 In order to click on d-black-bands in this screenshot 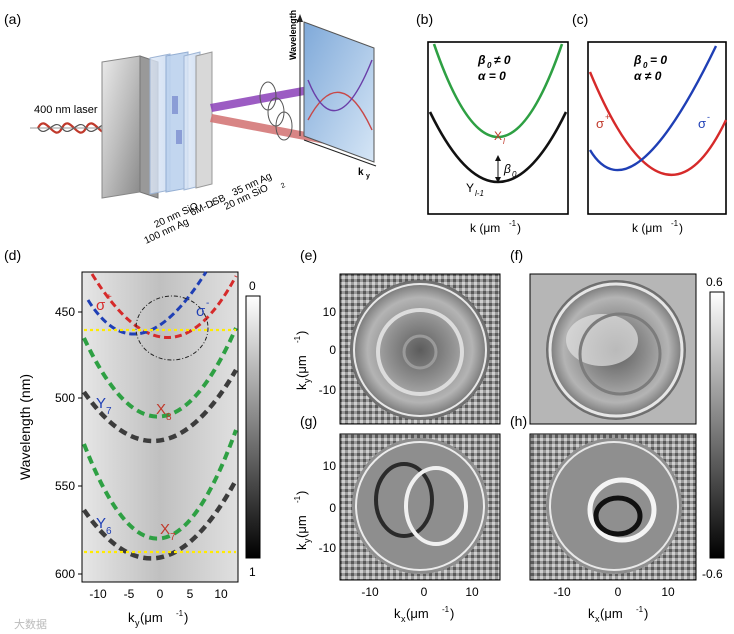, I will do `click(160, 464)`.